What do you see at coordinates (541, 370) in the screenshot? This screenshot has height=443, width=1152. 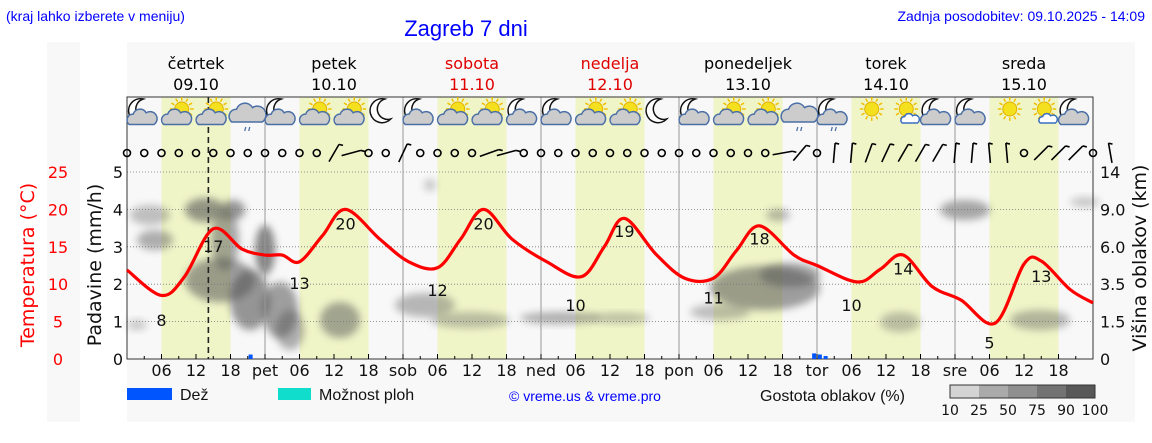 I see `x-tick-label: ned` at bounding box center [541, 370].